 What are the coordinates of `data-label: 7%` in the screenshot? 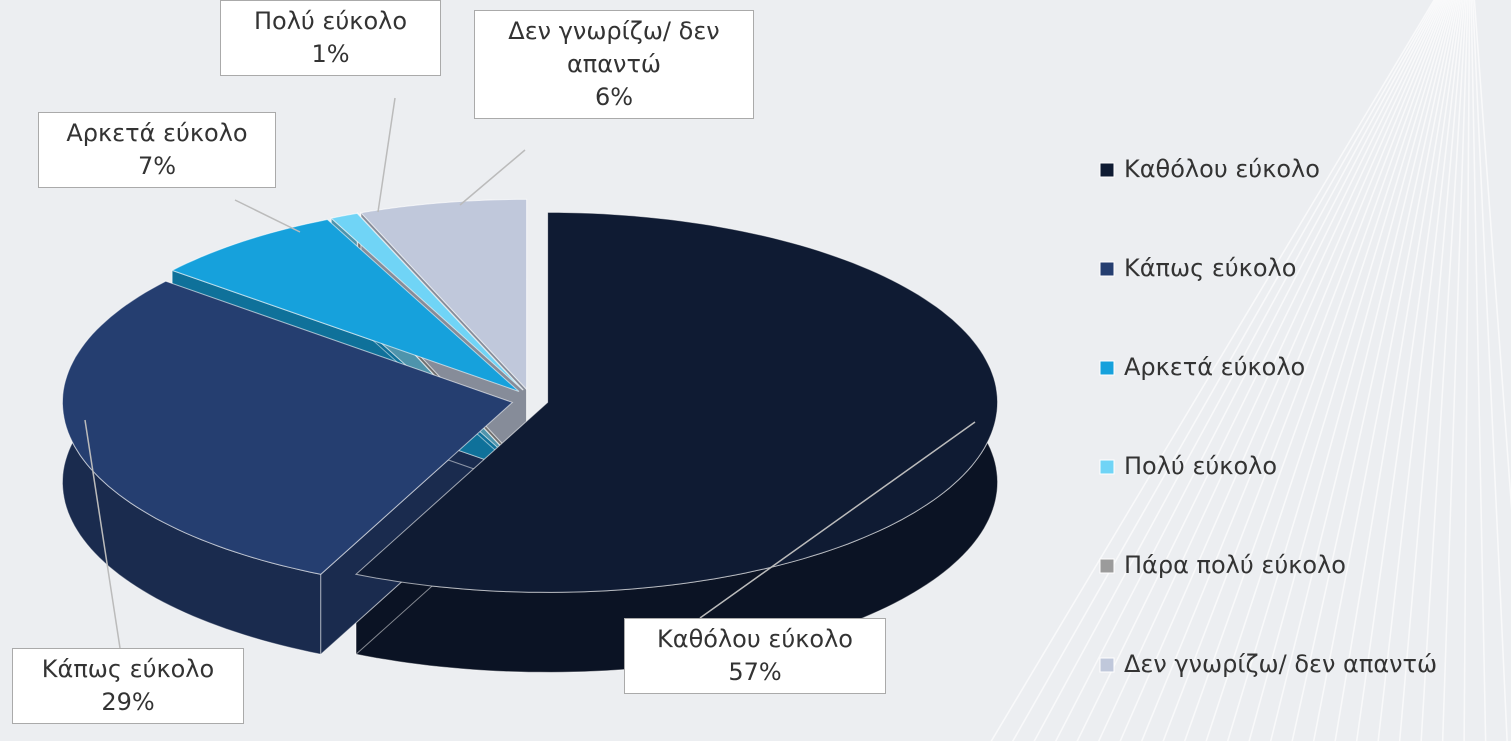 It's located at (157, 166).